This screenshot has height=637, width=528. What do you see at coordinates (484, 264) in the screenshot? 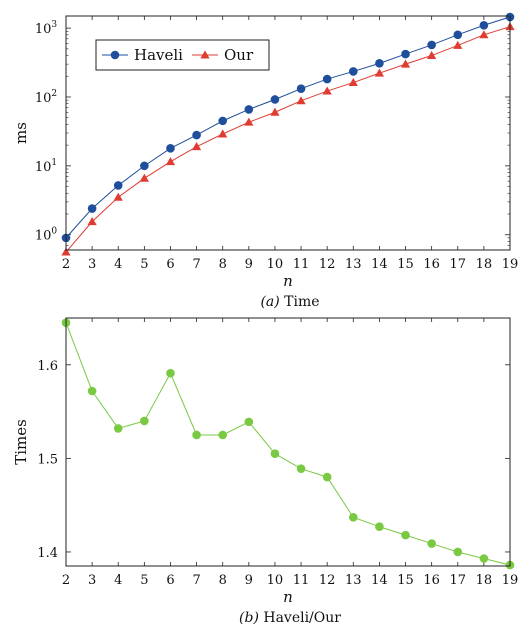
I see `x-tick-label: 18` at bounding box center [484, 264].